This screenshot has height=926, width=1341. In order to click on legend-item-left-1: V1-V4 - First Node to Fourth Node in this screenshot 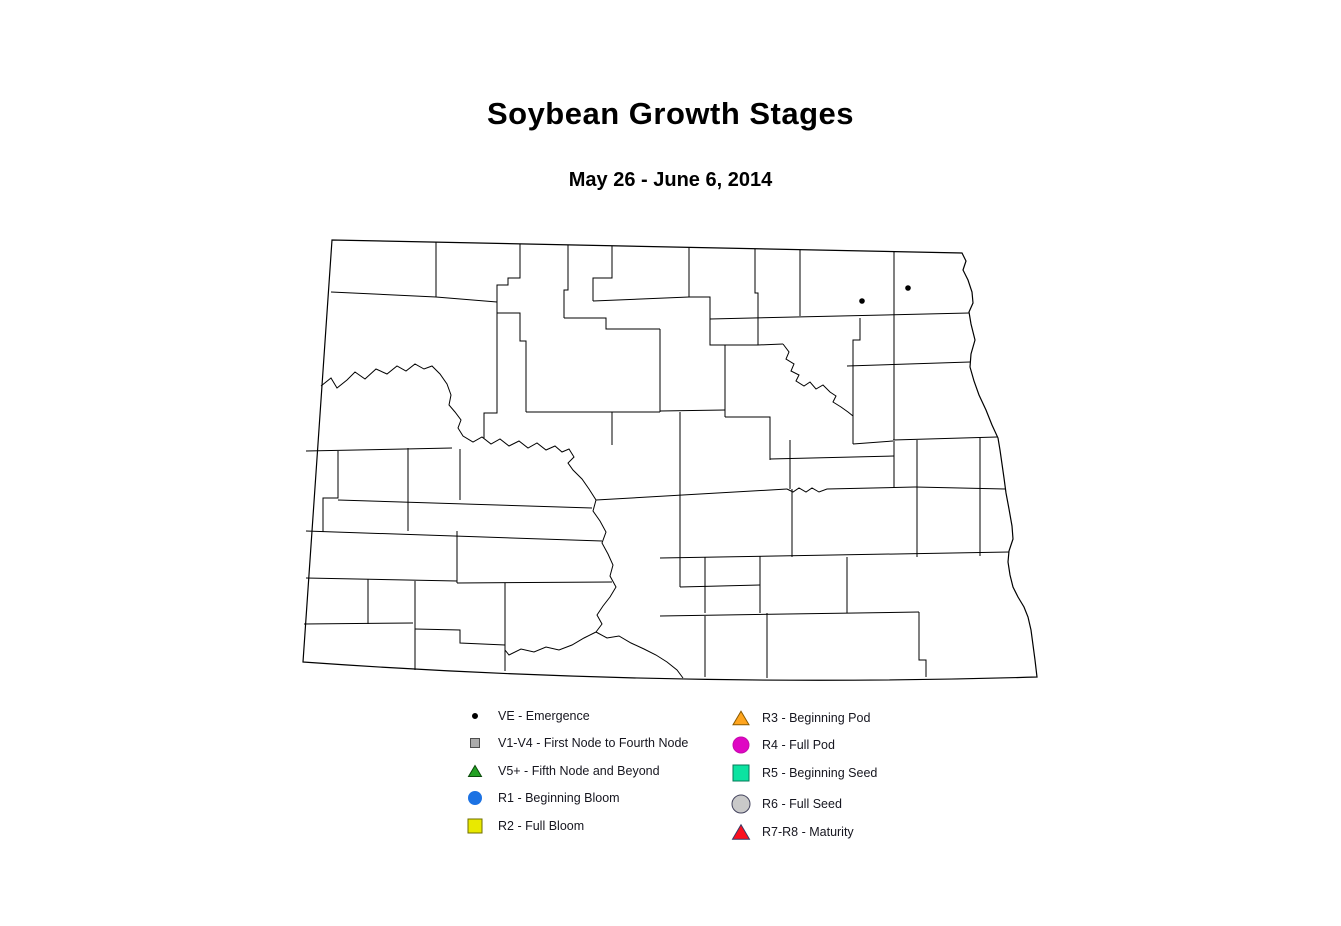, I will do `click(576, 743)`.